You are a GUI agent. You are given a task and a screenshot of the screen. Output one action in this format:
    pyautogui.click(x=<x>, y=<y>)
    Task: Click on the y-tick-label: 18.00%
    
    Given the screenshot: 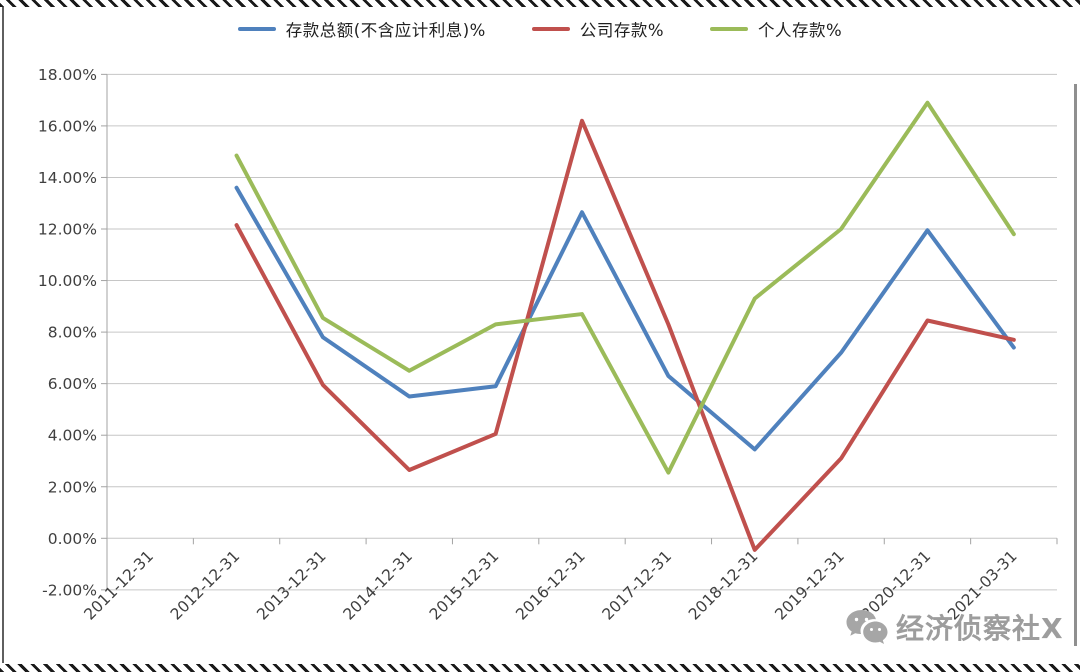 What is the action you would take?
    pyautogui.click(x=67, y=75)
    